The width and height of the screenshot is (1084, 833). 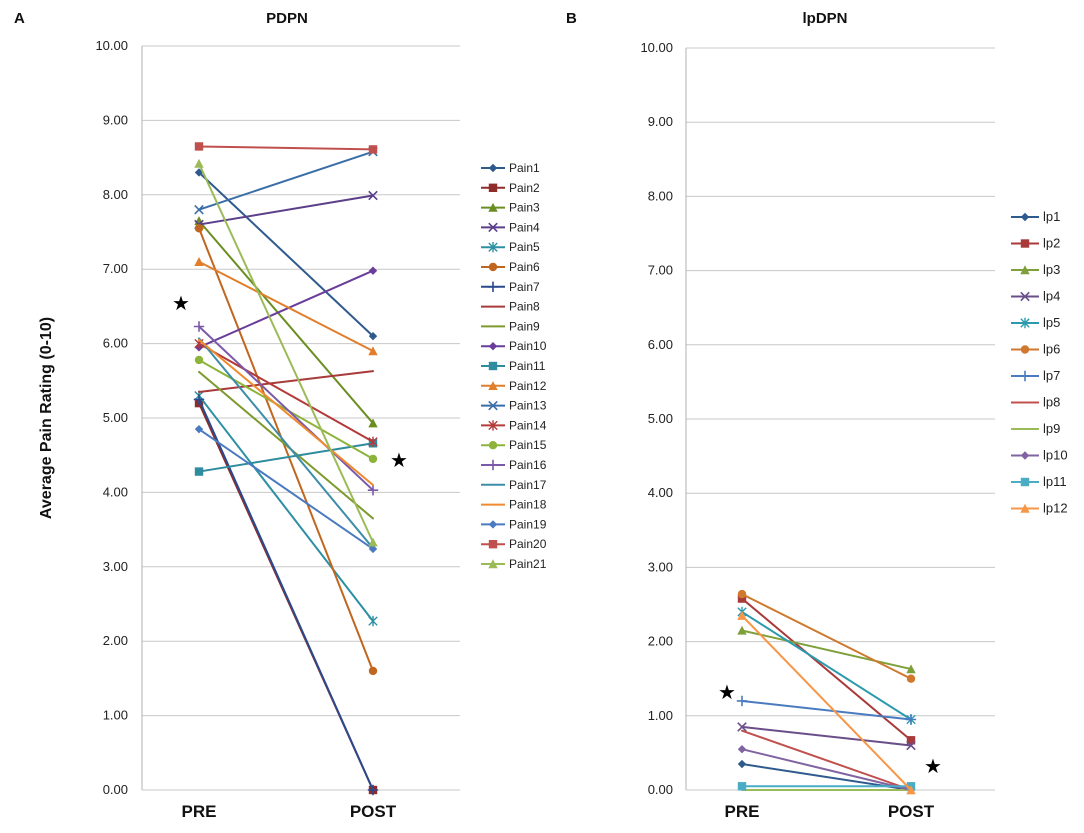 What do you see at coordinates (933, 767) in the screenshot?
I see `chart-b-annotation-post: ★` at bounding box center [933, 767].